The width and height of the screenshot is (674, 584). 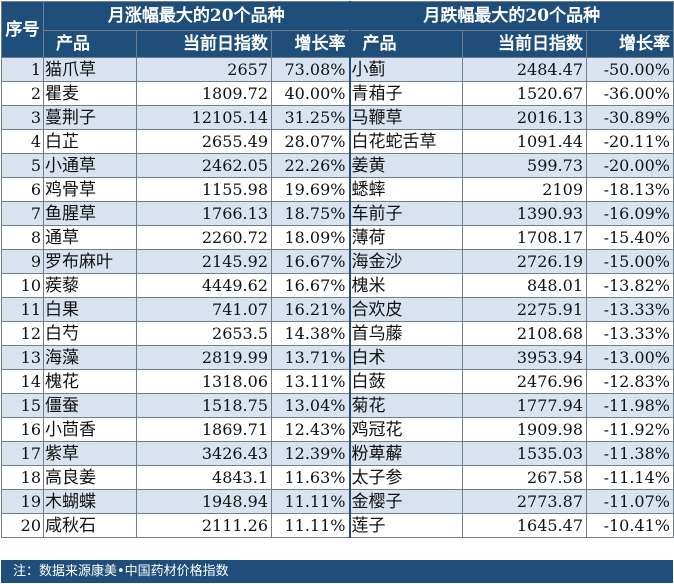 I want to click on header-row-titles: 序号 月涨幅最大的20个品种 月跌幅最大的20个品种, so click(x=337, y=29).